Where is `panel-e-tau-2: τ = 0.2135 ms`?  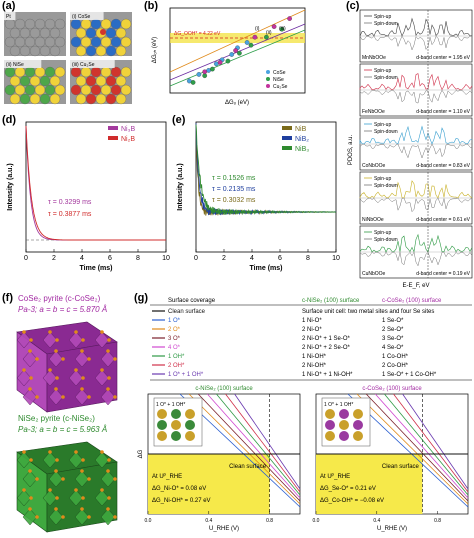
panel-e-tau-2: τ = 0.2135 ms is located at coordinates (234, 189).